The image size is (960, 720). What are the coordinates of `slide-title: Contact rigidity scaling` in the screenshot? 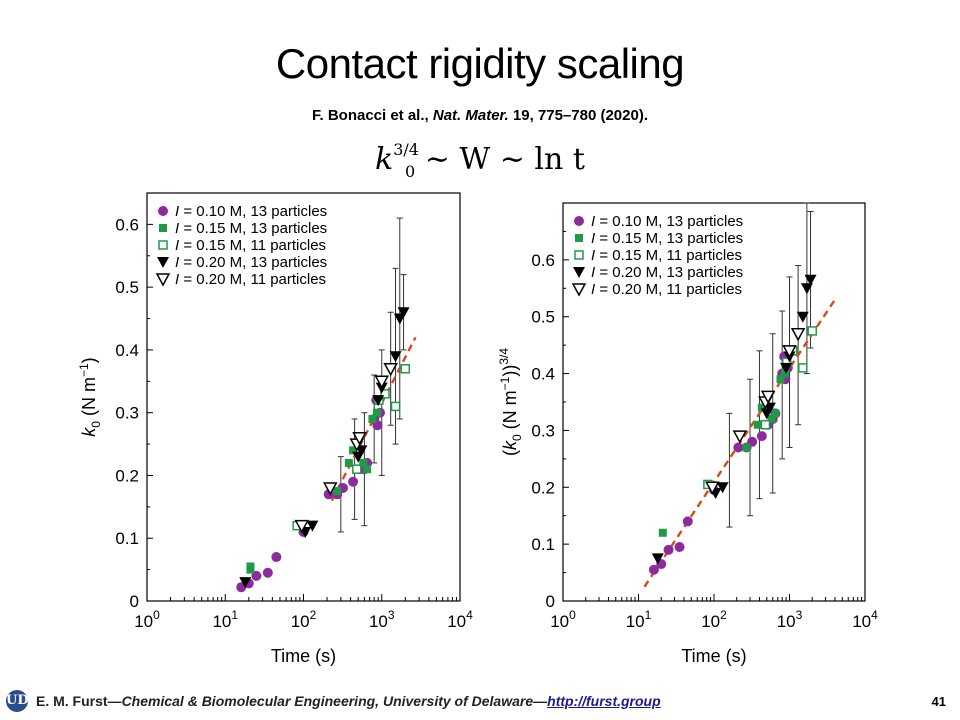 It's located at (480, 63).